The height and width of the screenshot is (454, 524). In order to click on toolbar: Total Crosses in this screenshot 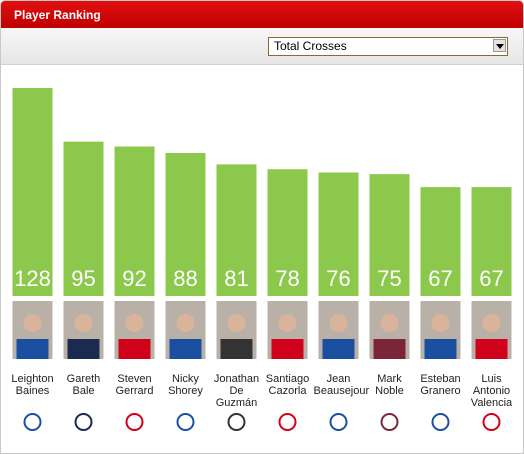, I will do `click(262, 46)`.